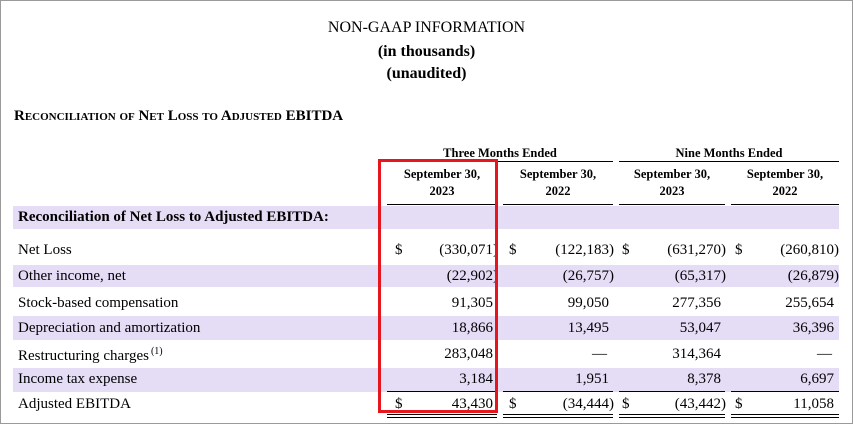 The image size is (853, 424). What do you see at coordinates (599, 354) in the screenshot?
I see `cell-restructuring-c2: —` at bounding box center [599, 354].